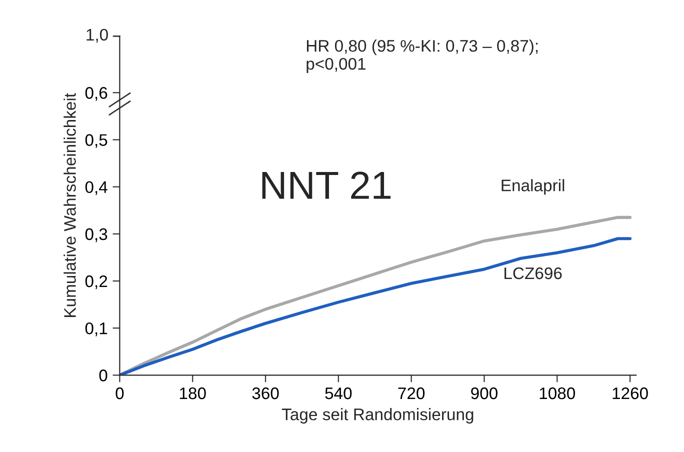 Image resolution: width=684 pixels, height=452 pixels. I want to click on x-axis-title: Tage seit Randomisierung, so click(378, 416).